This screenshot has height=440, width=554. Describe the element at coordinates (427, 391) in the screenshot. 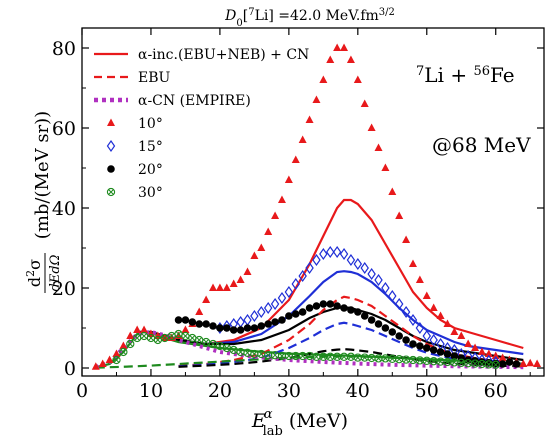

I see `x-tick-label: 50` at that location.